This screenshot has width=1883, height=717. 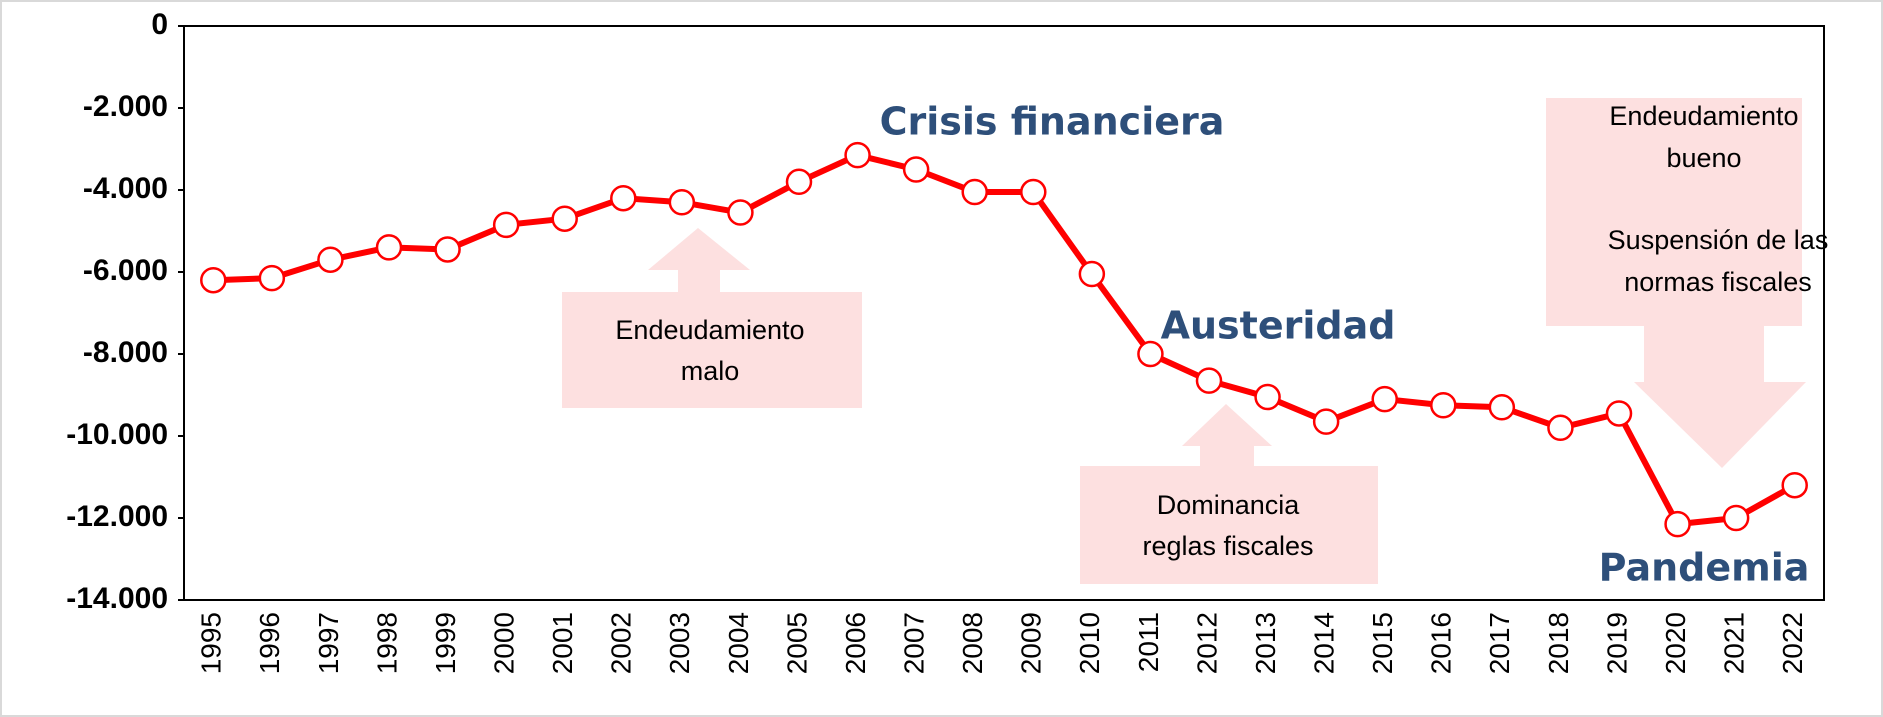 What do you see at coordinates (1616, 643) in the screenshot?
I see `x-tick-label: 2019` at bounding box center [1616, 643].